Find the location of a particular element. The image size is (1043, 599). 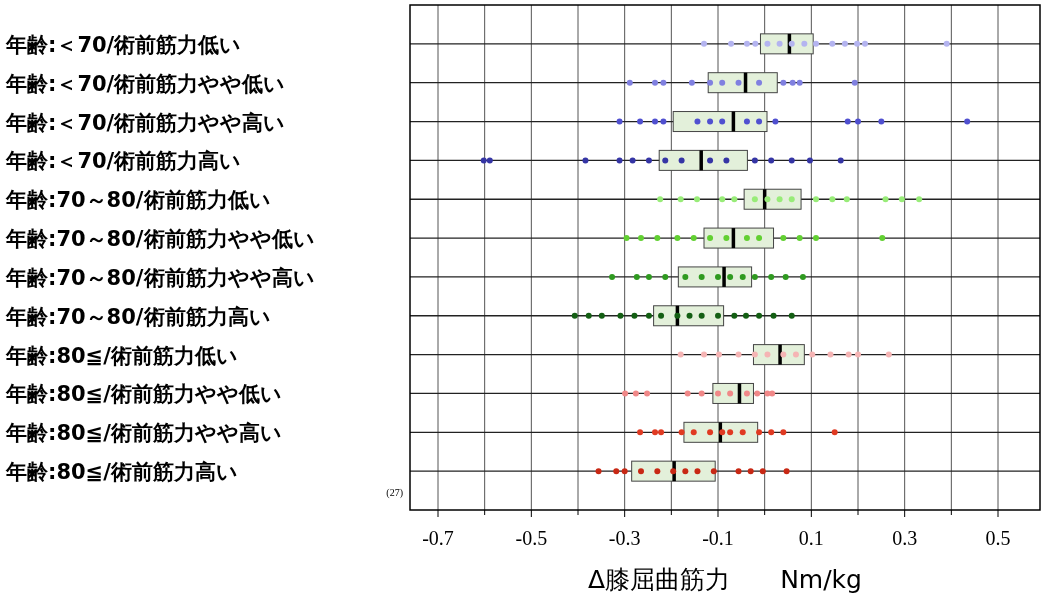

x-tick-label: -0.3 is located at coordinates (624, 538).